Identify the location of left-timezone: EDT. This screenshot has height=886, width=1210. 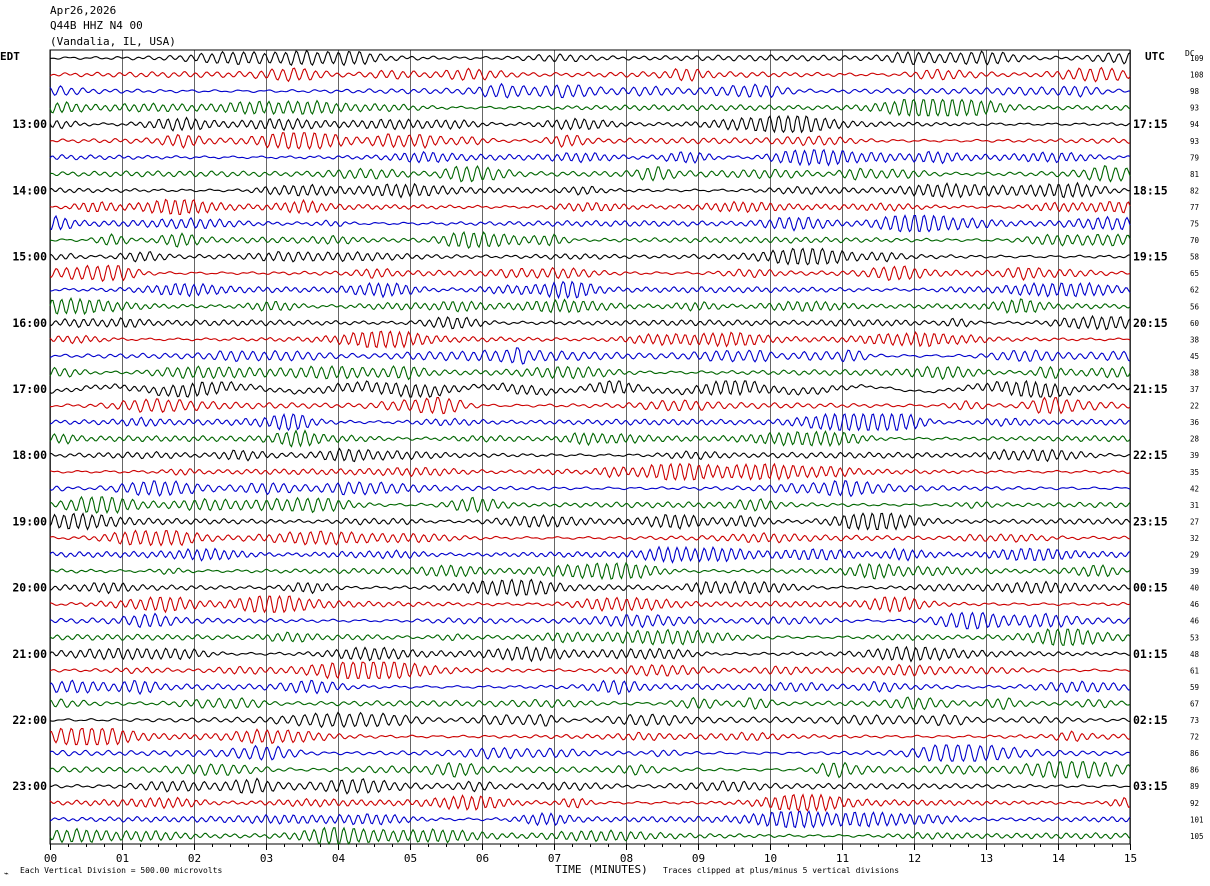
(10, 56).